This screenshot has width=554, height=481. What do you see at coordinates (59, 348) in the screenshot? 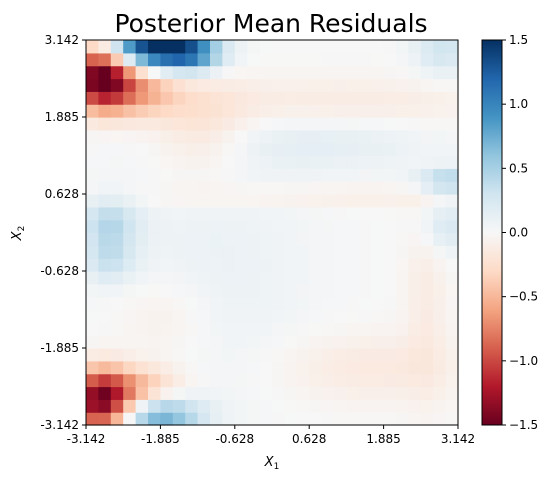
I see `y-tick-label: -1.885` at bounding box center [59, 348].